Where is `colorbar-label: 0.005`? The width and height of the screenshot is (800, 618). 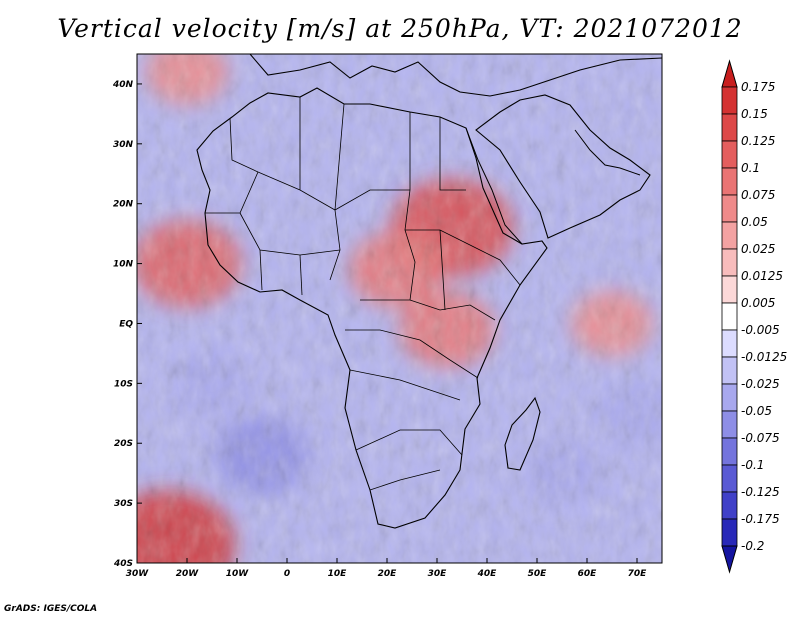
colorbar-label: 0.005 is located at coordinates (758, 303).